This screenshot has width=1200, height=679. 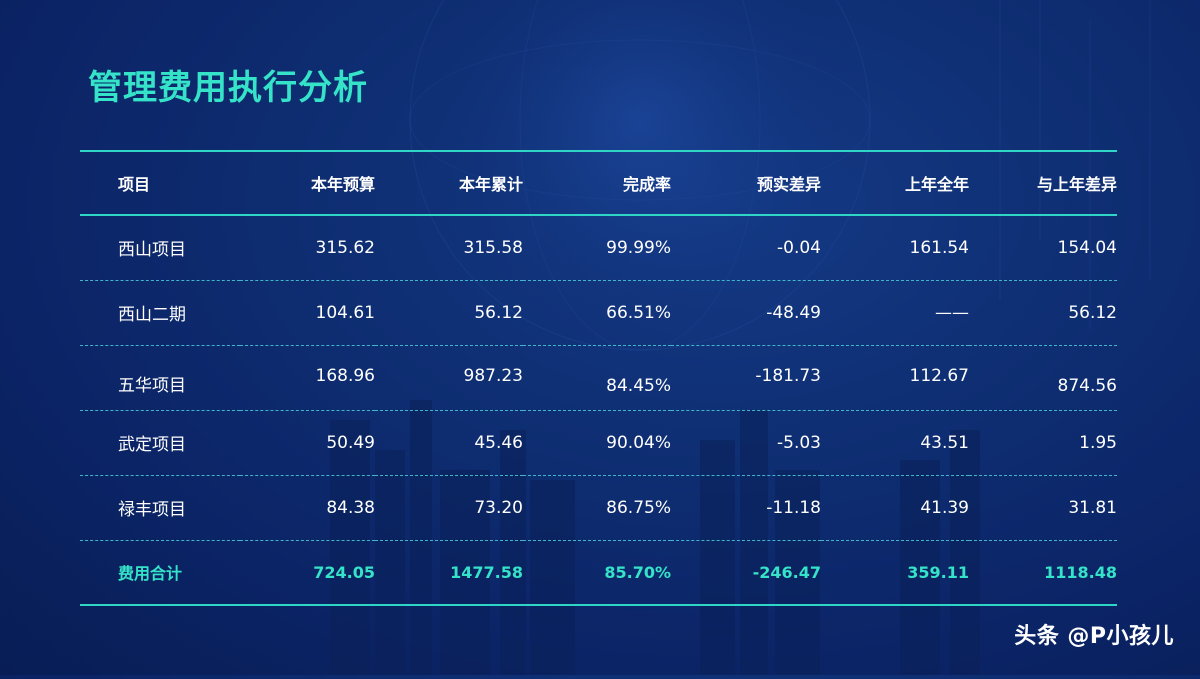 What do you see at coordinates (344, 572) in the screenshot?
I see `total-budget: 724.05` at bounding box center [344, 572].